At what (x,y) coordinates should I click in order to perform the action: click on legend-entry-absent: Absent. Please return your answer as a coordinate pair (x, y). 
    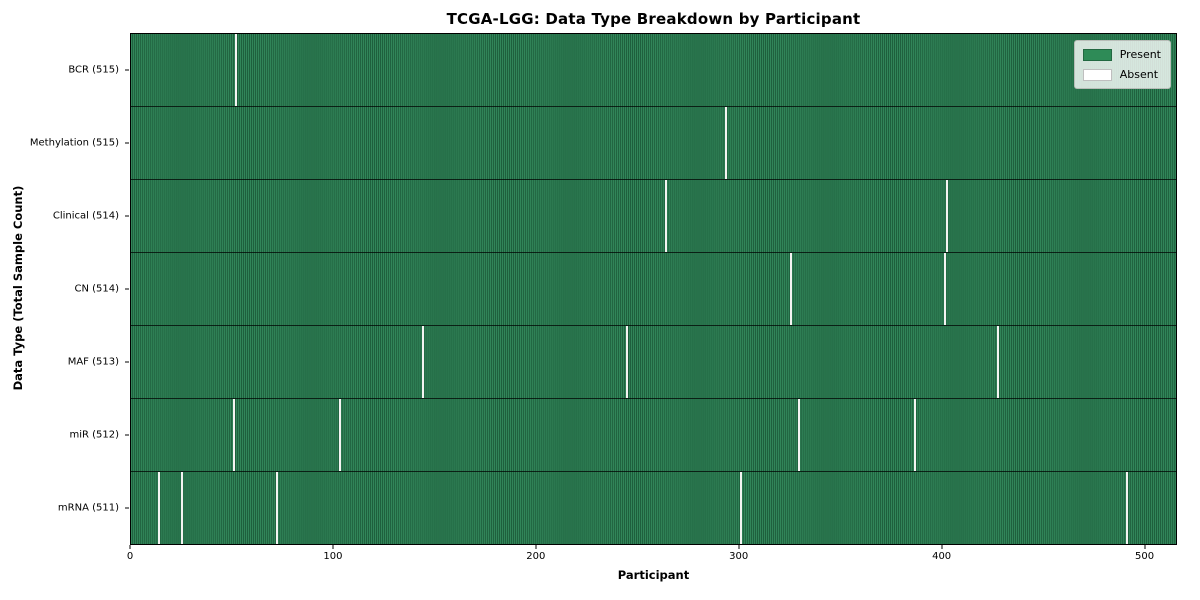
    Looking at the image, I should click on (1121, 74).